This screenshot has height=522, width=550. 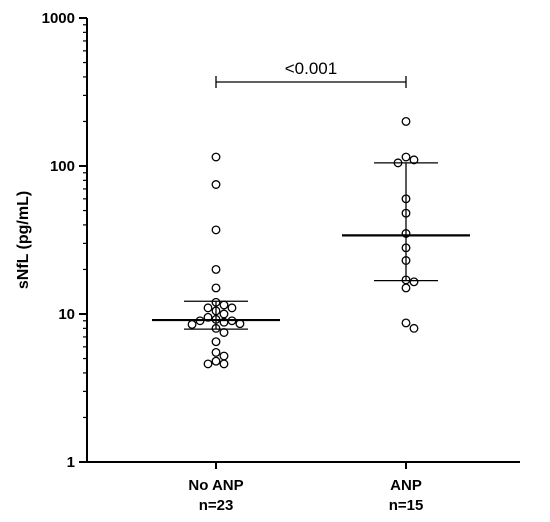 I want to click on x-category-label: ANP, so click(x=406, y=485).